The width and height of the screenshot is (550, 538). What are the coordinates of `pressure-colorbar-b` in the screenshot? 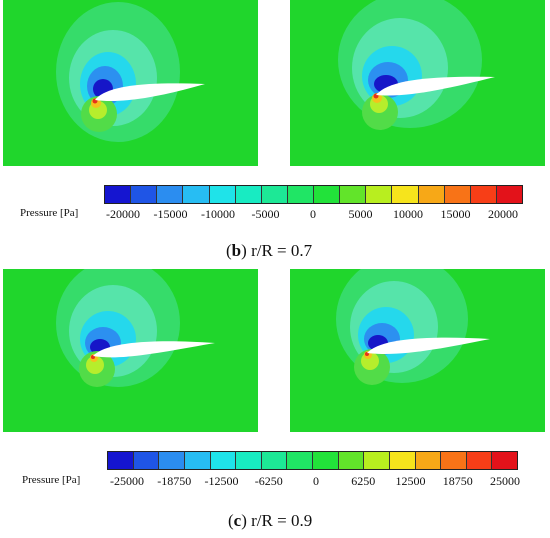 It's located at (313, 194).